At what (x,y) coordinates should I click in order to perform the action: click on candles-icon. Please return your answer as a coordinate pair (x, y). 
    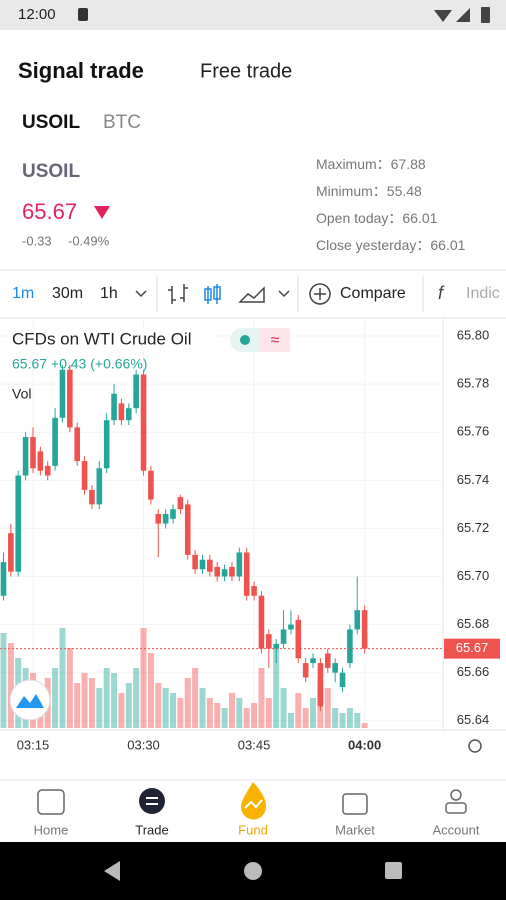
    Looking at the image, I should click on (217, 293).